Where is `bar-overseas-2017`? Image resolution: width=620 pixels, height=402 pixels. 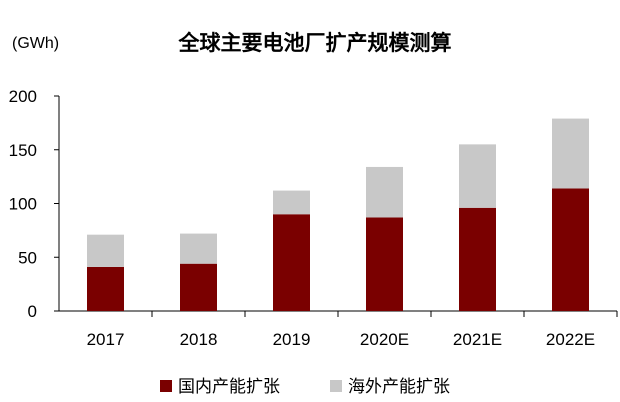 bar-overseas-2017 is located at coordinates (105, 250).